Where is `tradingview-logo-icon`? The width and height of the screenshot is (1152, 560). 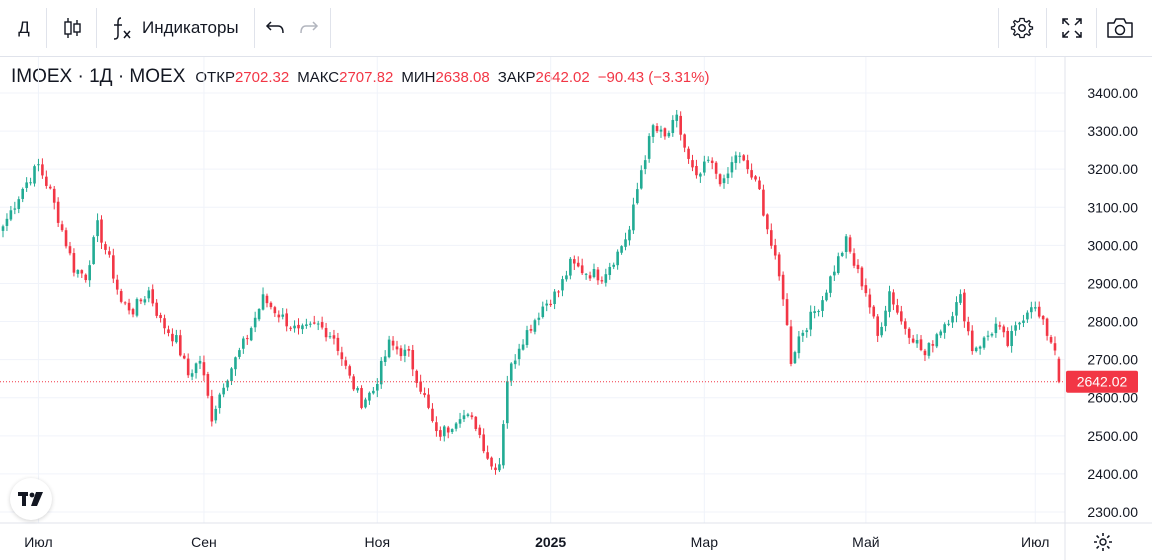
tradingview-logo-icon is located at coordinates (30, 499).